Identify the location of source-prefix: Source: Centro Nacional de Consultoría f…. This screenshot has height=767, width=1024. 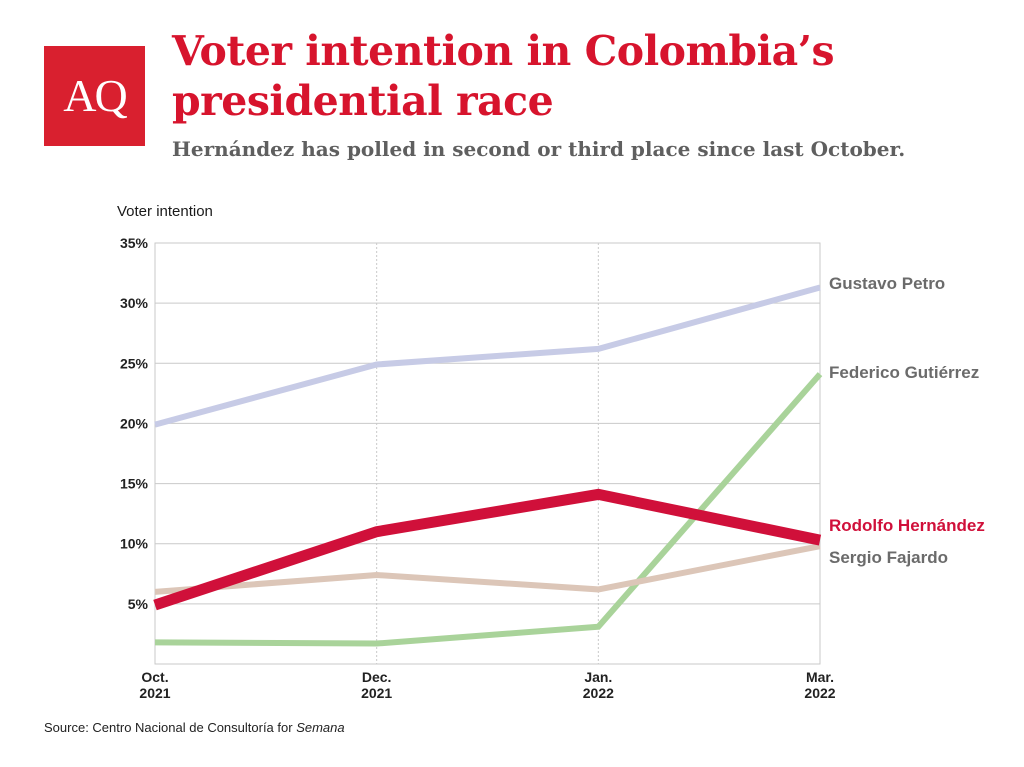
(170, 727).